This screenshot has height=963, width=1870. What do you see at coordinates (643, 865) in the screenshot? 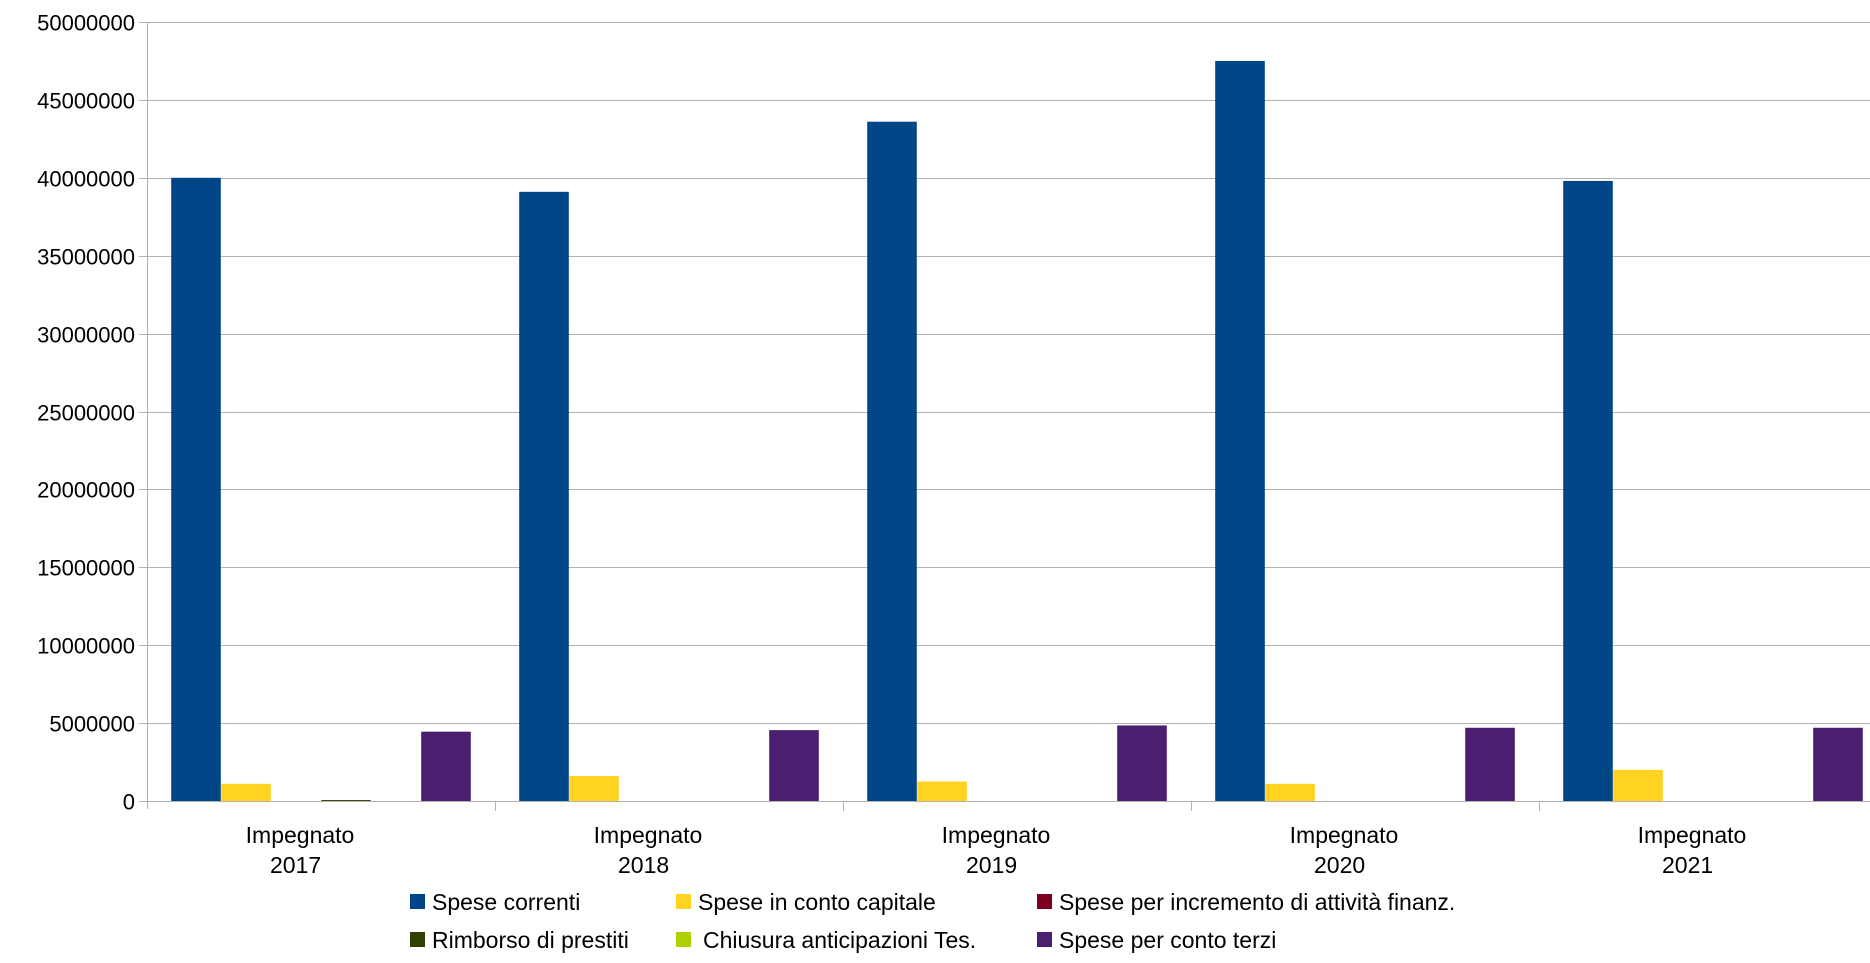
I see `x-tick-label: 2018` at bounding box center [643, 865].